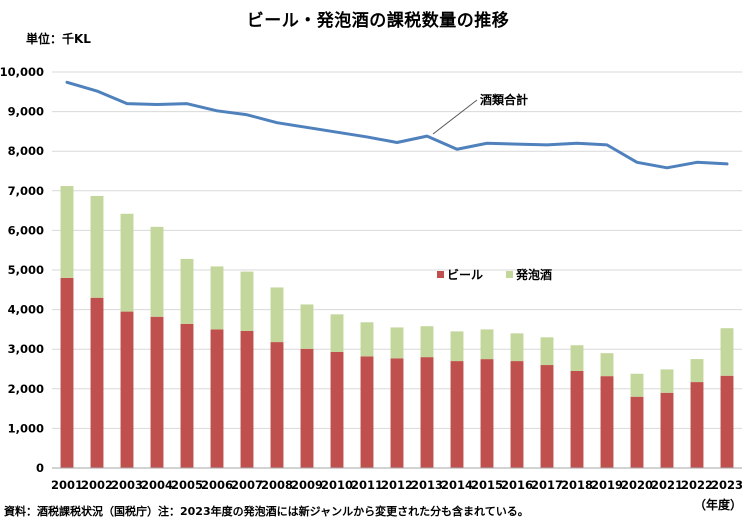 The image size is (756, 529). Describe the element at coordinates (465, 274) in the screenshot. I see `legend-label-beer: ビール` at that location.